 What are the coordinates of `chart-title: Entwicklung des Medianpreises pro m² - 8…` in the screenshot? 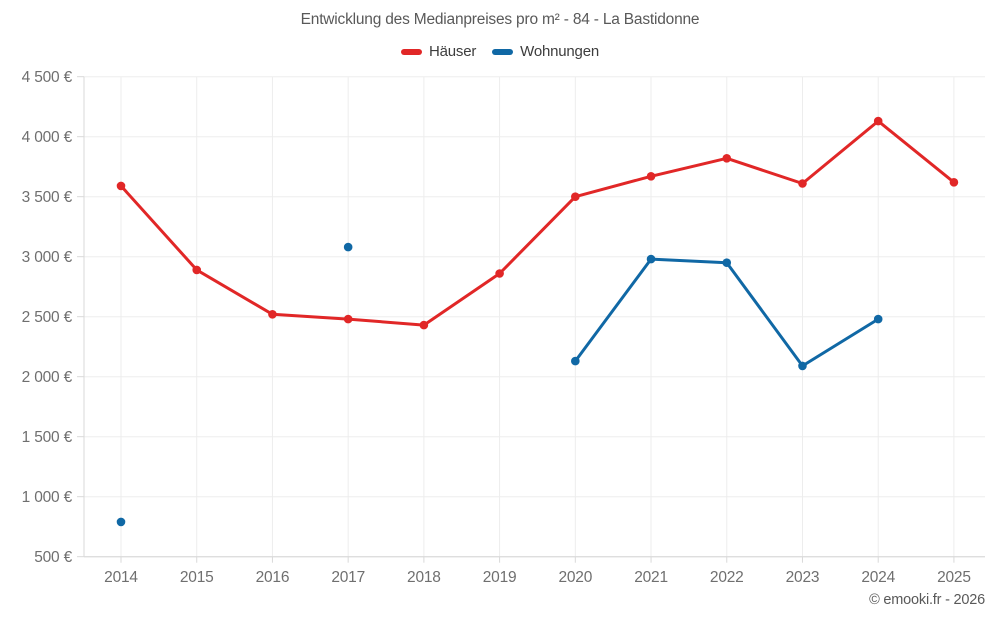 It's located at (500, 19).